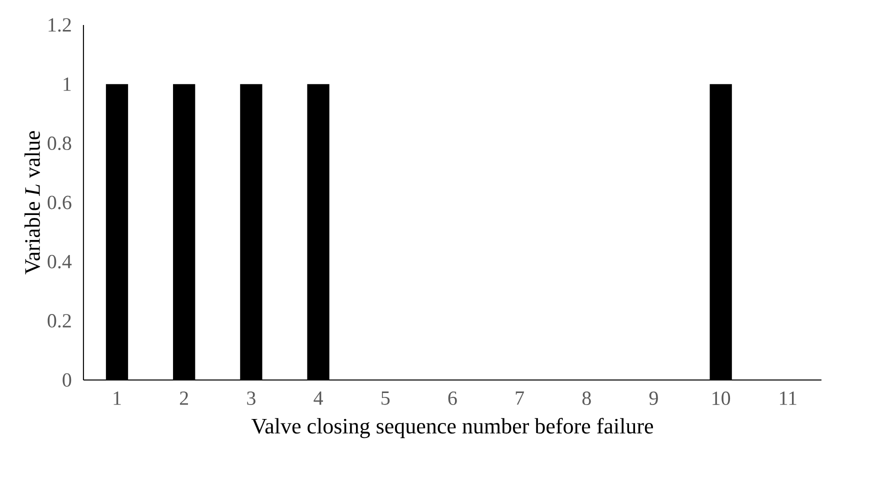 The height and width of the screenshot is (480, 881). Describe the element at coordinates (788, 398) in the screenshot. I see `x-tick-label: 11` at that location.